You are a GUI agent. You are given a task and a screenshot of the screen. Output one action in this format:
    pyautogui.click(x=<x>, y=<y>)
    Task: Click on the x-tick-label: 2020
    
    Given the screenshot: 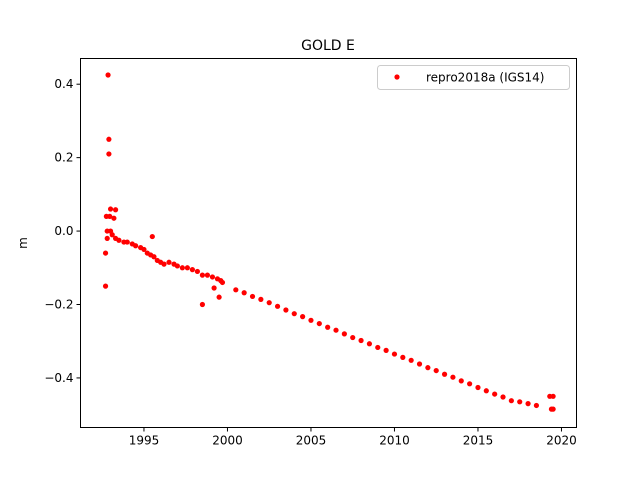 What is the action you would take?
    pyautogui.click(x=561, y=441)
    